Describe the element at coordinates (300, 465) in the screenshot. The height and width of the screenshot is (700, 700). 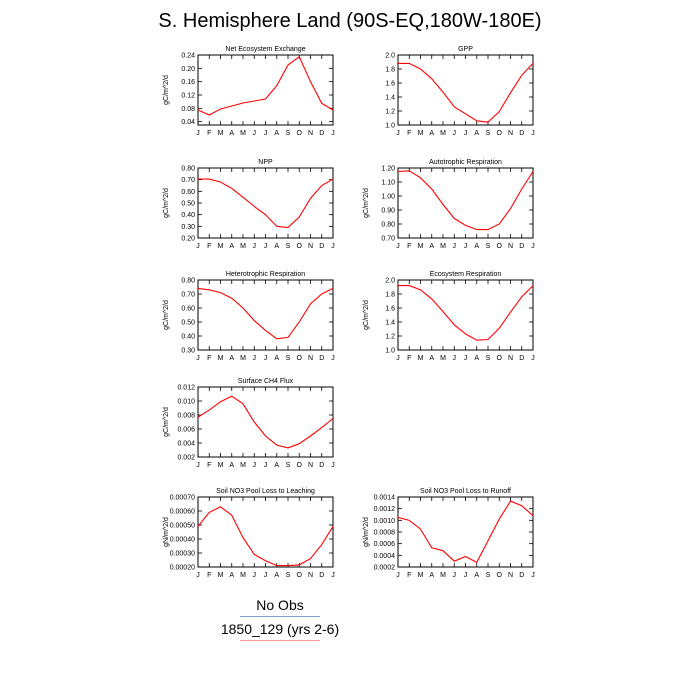
I see `surface-ch4-flux-xtick-label: O` at that location.